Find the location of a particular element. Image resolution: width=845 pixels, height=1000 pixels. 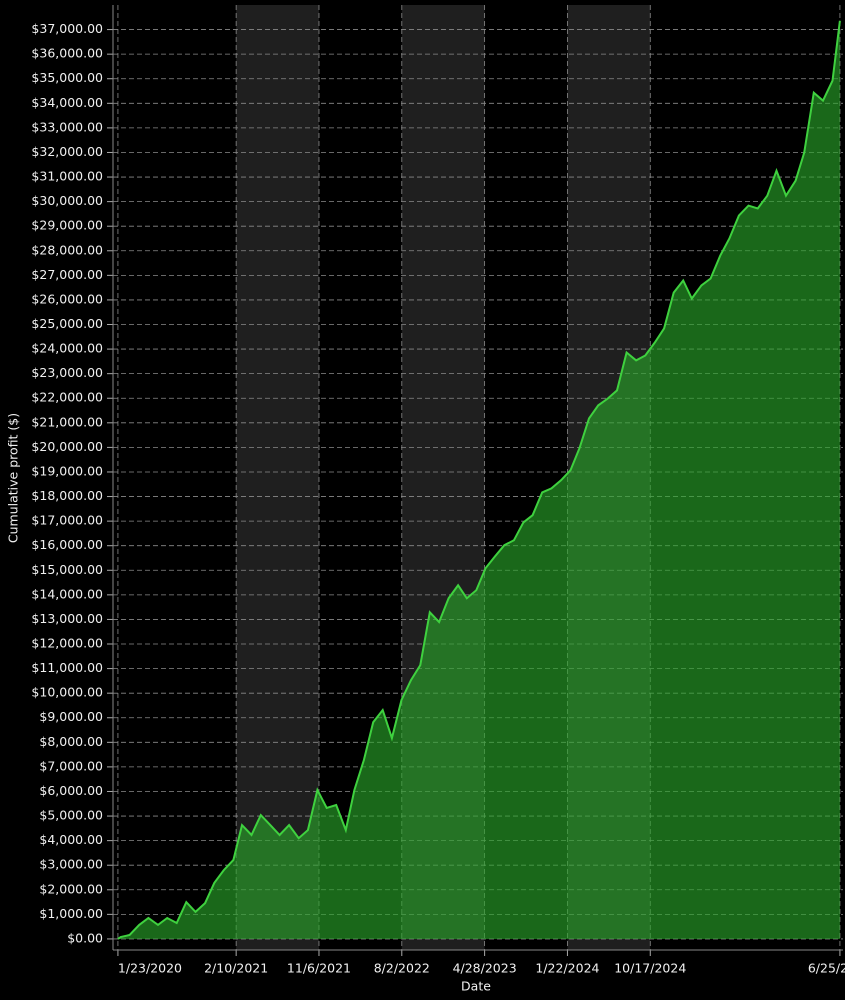

shaded-band is located at coordinates (277, 477).